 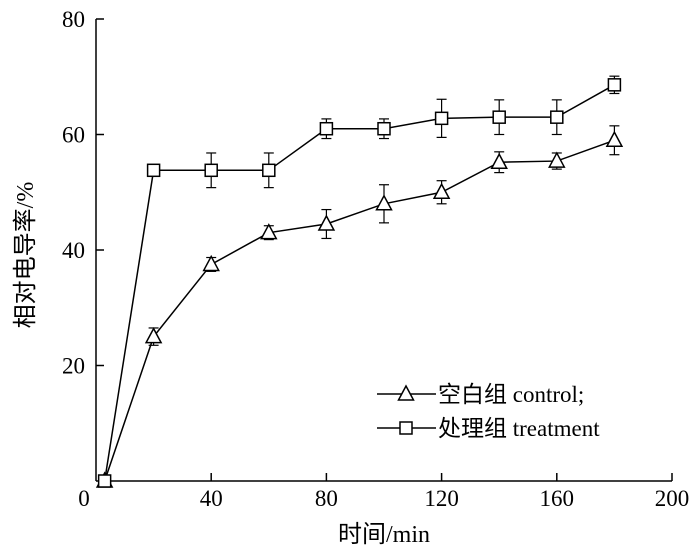 I want to click on legend-square-marker, so click(x=406, y=428).